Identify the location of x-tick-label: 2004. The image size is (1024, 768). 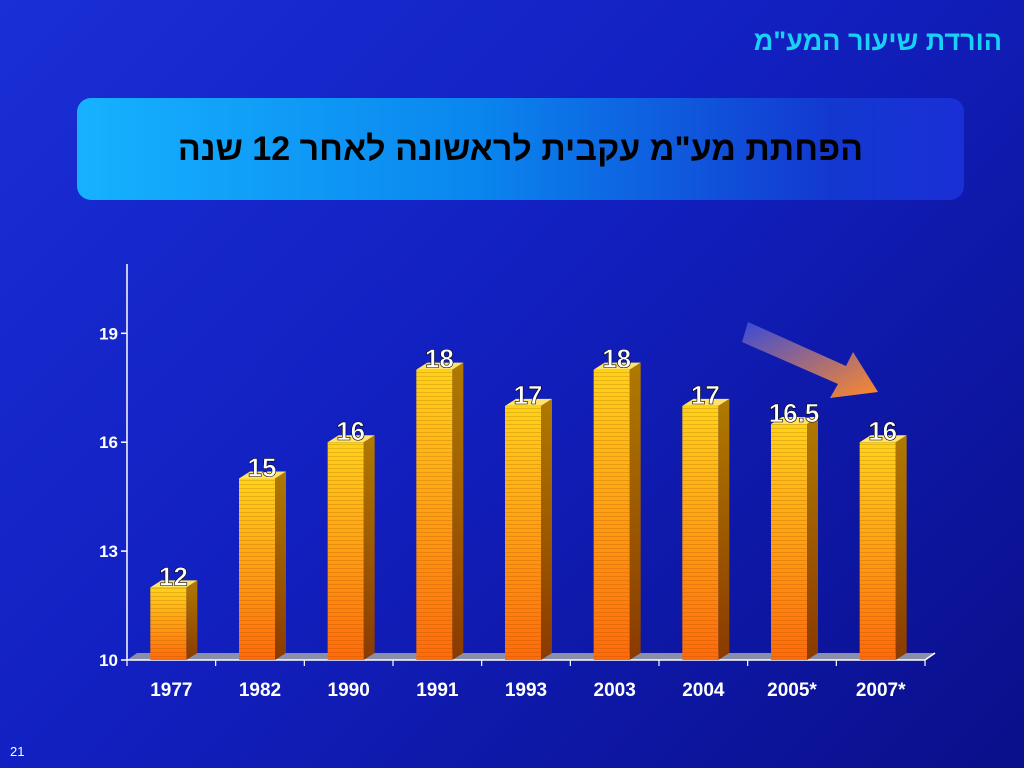
(703, 690).